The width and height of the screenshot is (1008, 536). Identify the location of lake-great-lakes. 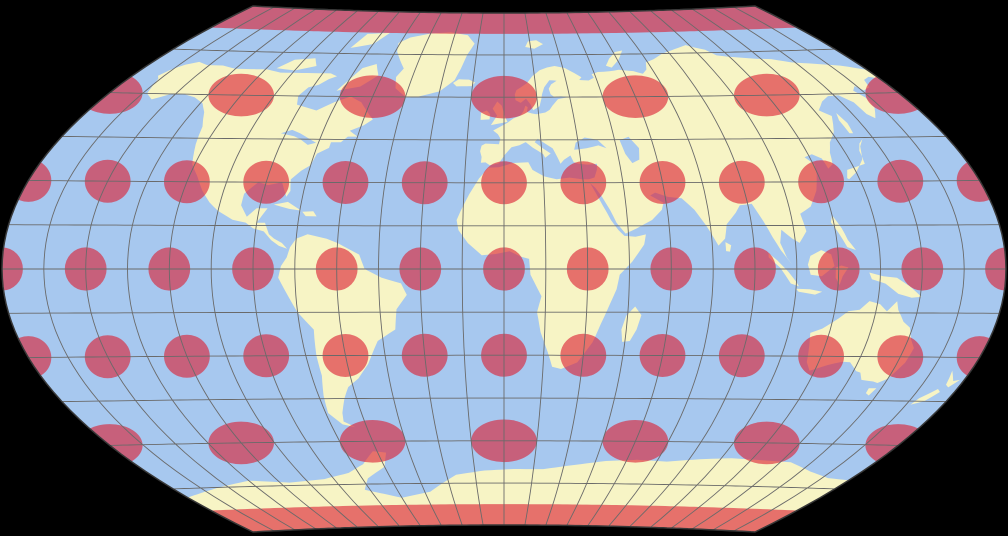
(298, 137).